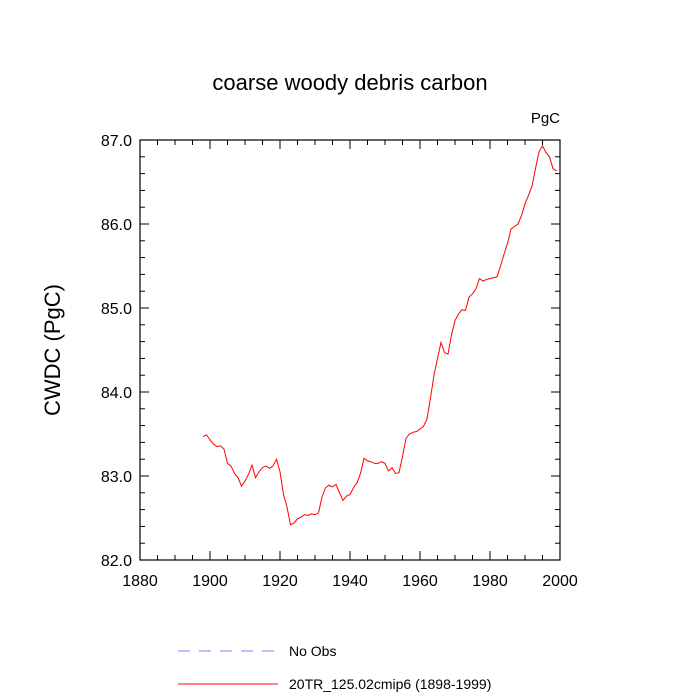 The image size is (700, 700). I want to click on x-tick-label: 1900, so click(210, 581).